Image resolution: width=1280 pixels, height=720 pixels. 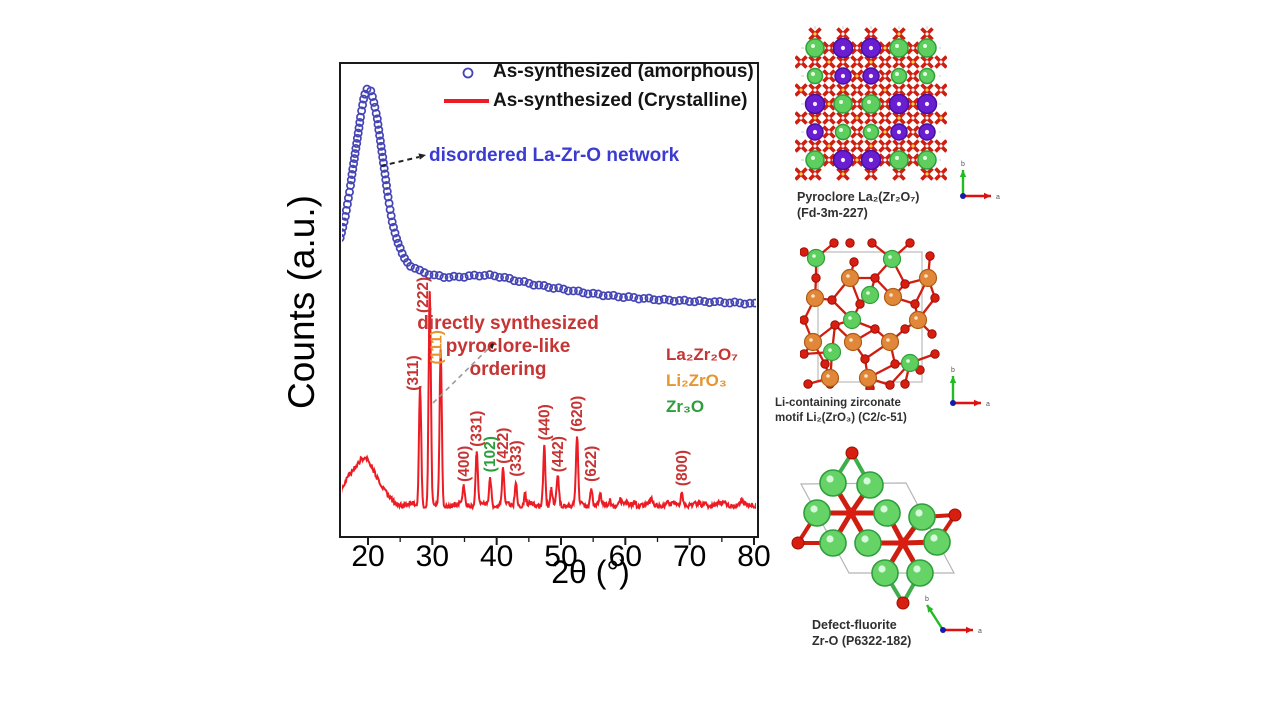 What do you see at coordinates (832, 212) in the screenshot?
I see `caption-pyrochlore-line2: (Fd-3m-227)` at bounding box center [832, 212].